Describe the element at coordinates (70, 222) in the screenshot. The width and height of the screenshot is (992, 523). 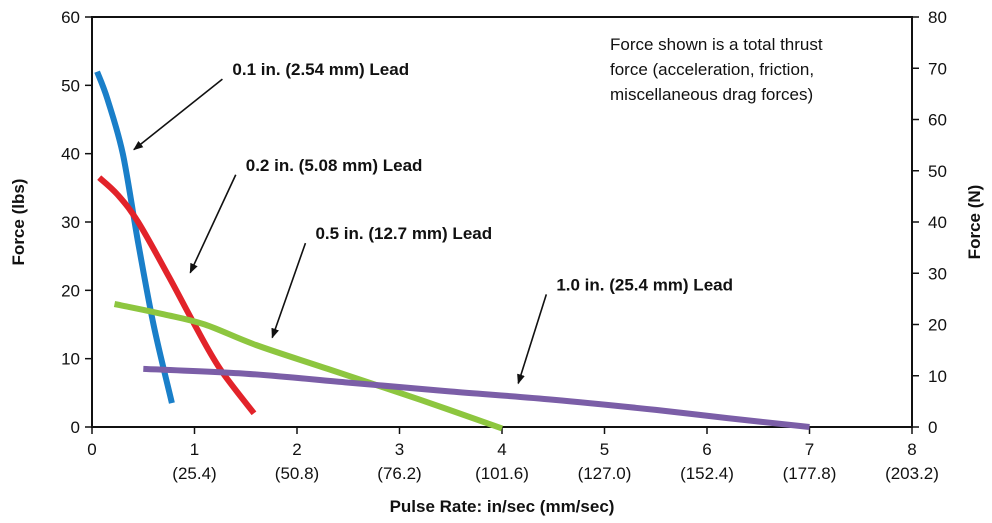
I see `y-tick-label: 30` at that location.